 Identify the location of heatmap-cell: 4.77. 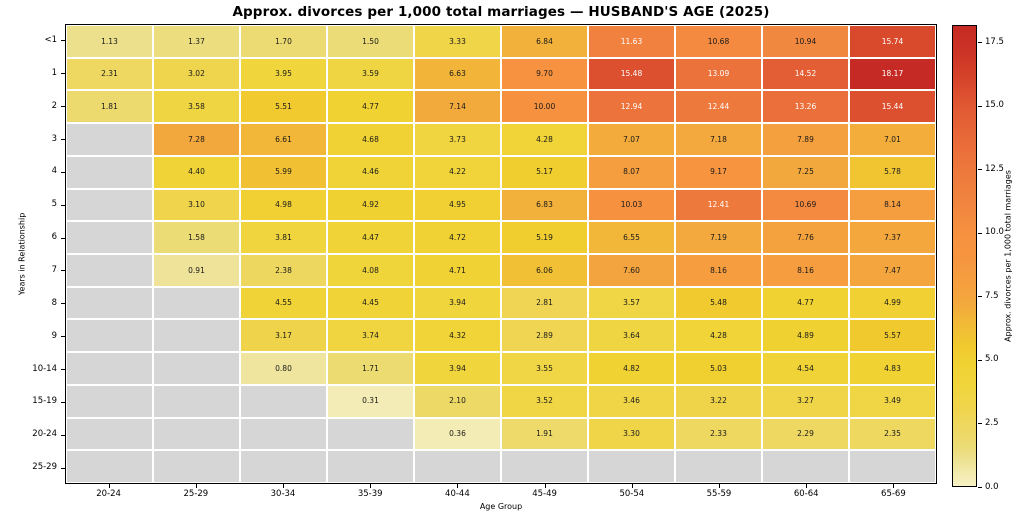
(805, 303).